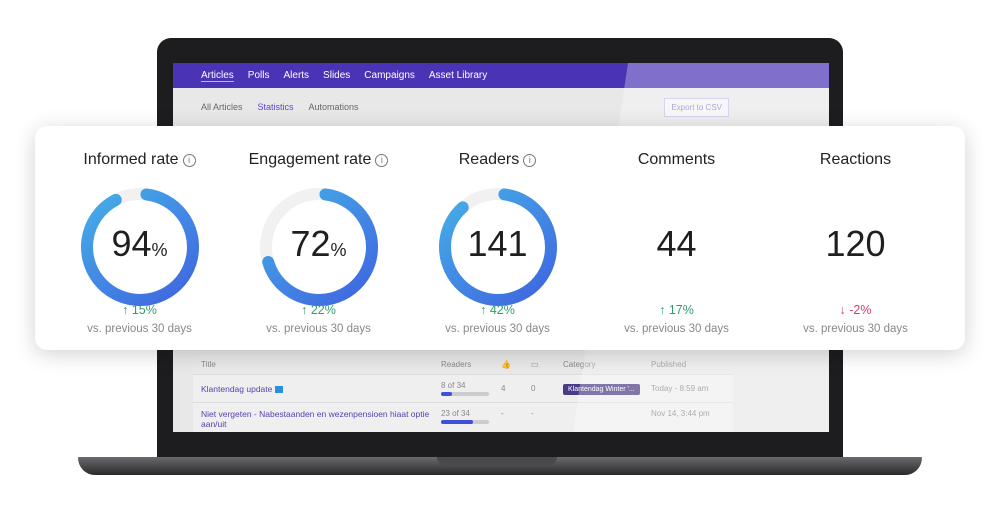 The height and width of the screenshot is (520, 1000). I want to click on thumbs-up-icon: 👍, so click(506, 364).